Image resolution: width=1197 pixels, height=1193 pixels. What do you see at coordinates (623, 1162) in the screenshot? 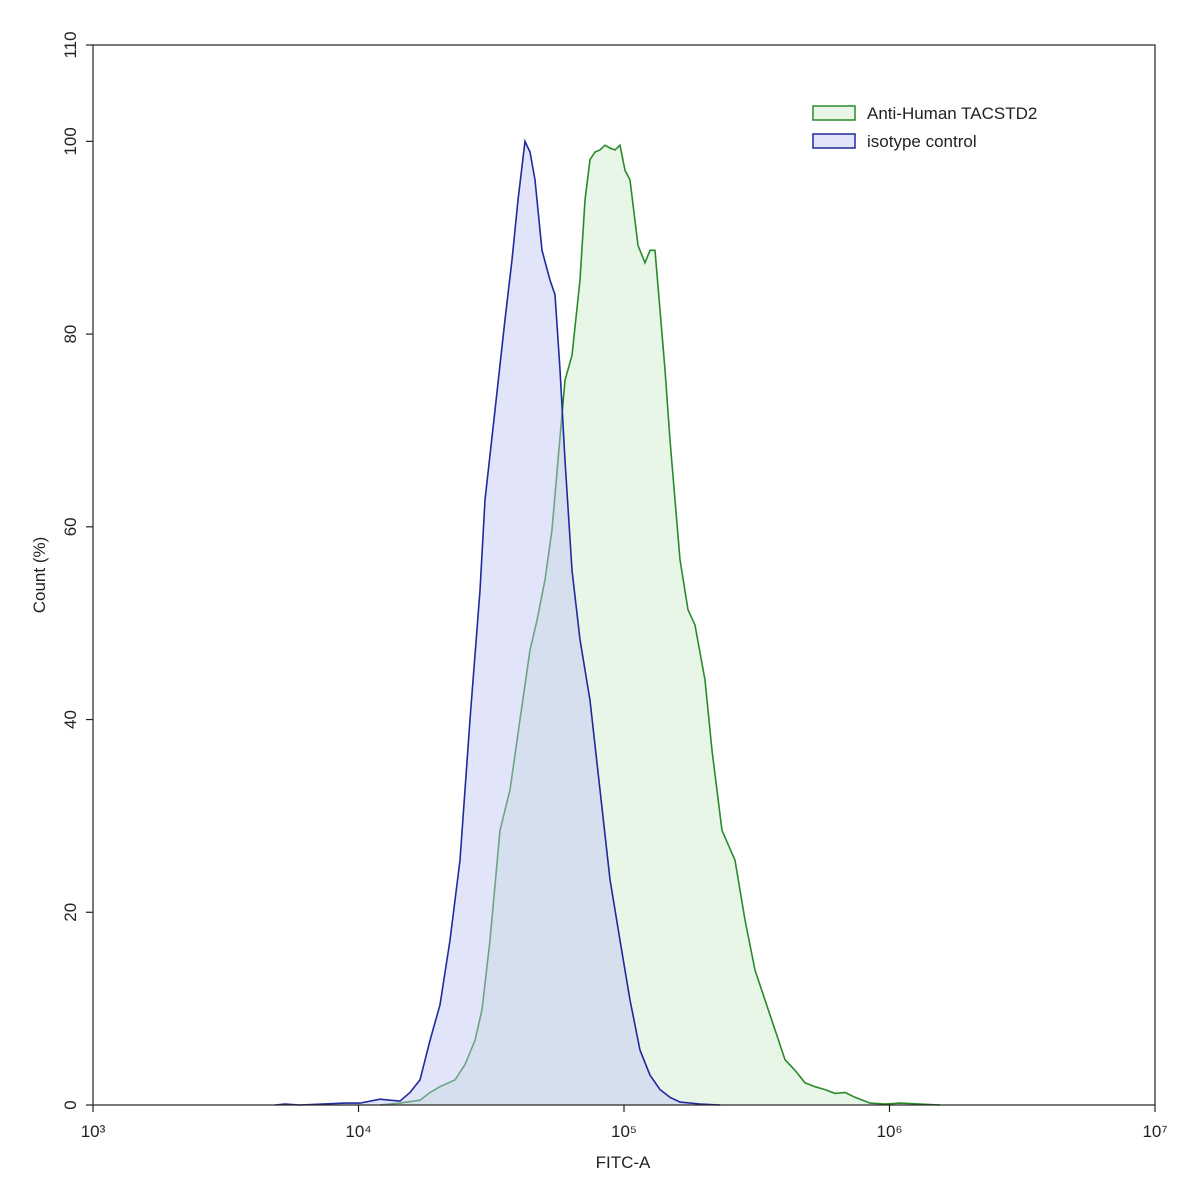
I see `x-axis-label: FITC-A` at bounding box center [623, 1162].